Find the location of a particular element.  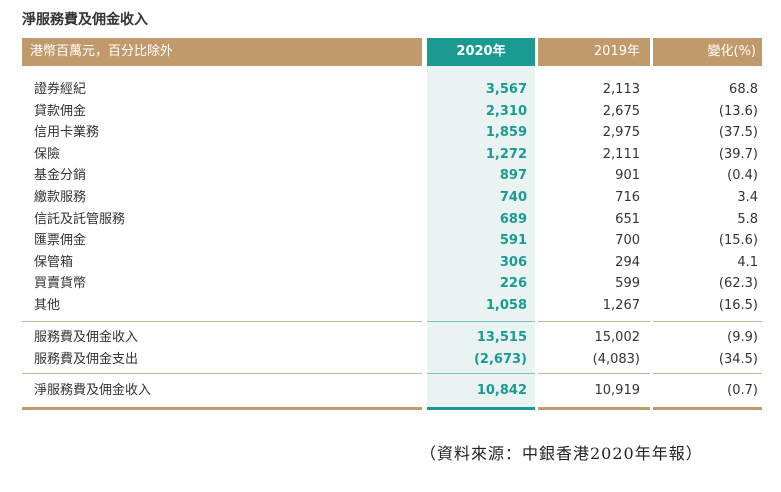

table-row: 保險 1,272 2,111 (39.7) is located at coordinates (390, 154).